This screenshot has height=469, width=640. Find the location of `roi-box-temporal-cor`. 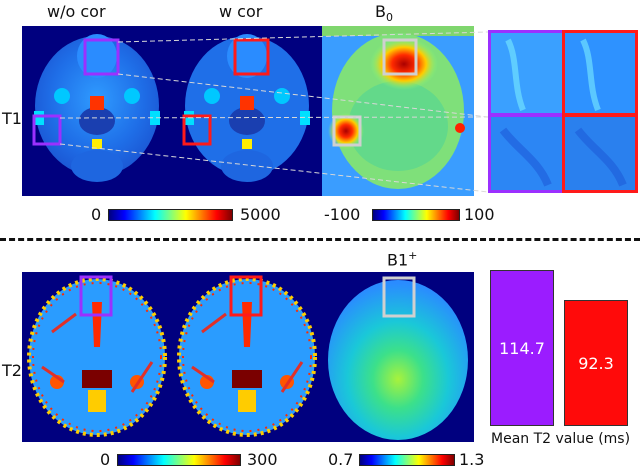

roi-box-temporal-cor is located at coordinates (197, 130).